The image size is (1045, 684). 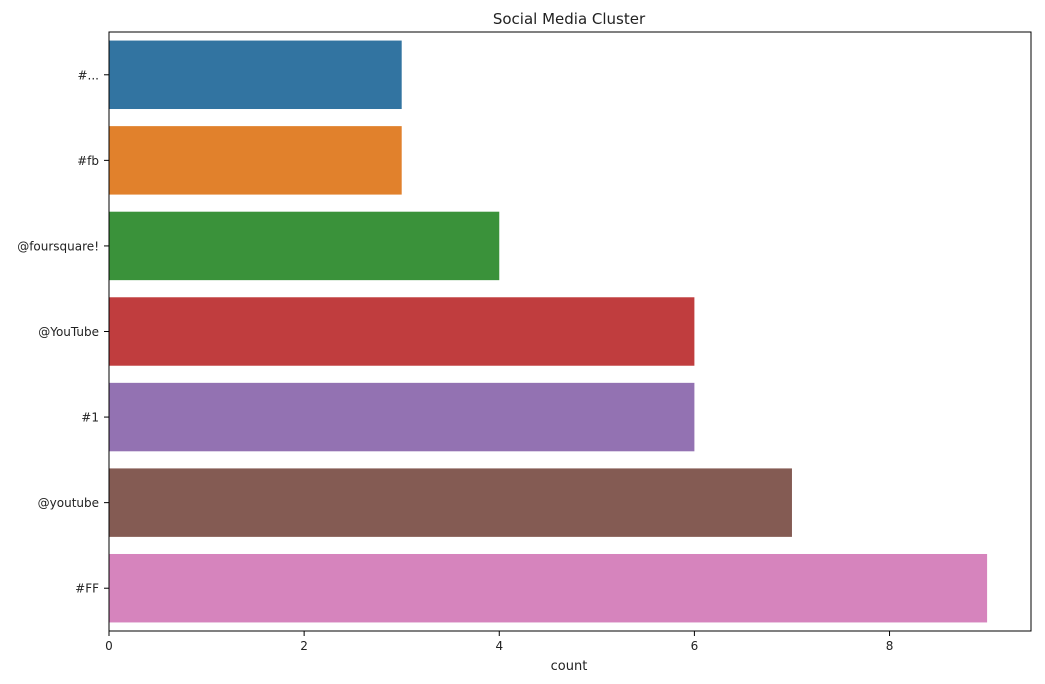 What do you see at coordinates (68, 332) in the screenshot?
I see `y-tick-label: @YouTube` at bounding box center [68, 332].